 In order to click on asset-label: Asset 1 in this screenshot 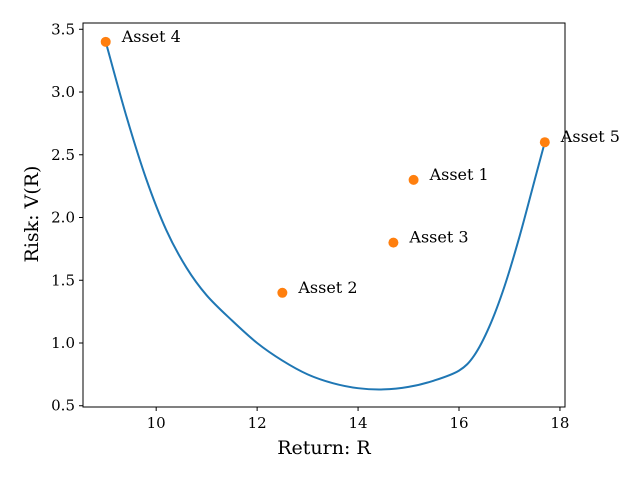, I will do `click(459, 174)`.